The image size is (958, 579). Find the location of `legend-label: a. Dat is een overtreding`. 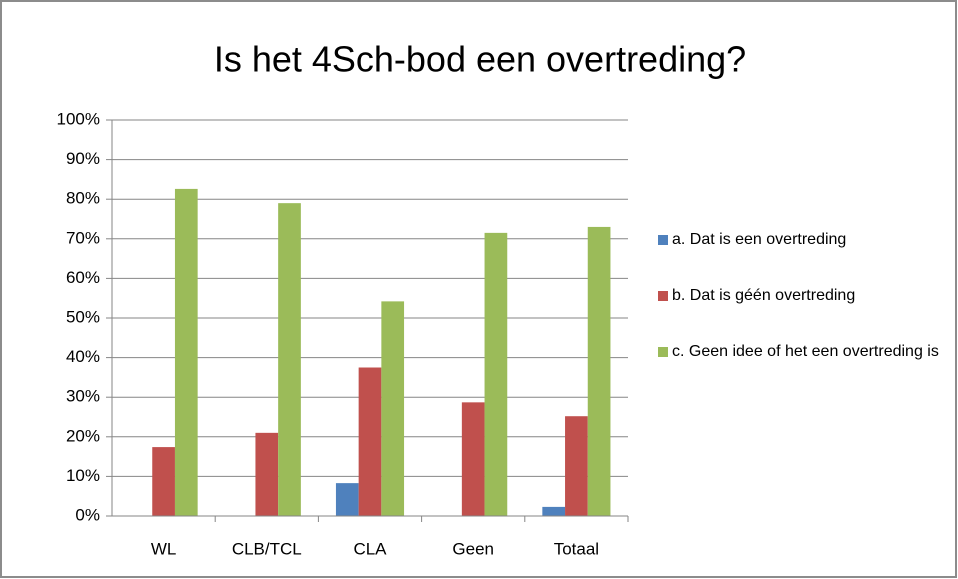

legend-label: a. Dat is een overtreding is located at coordinates (759, 239).